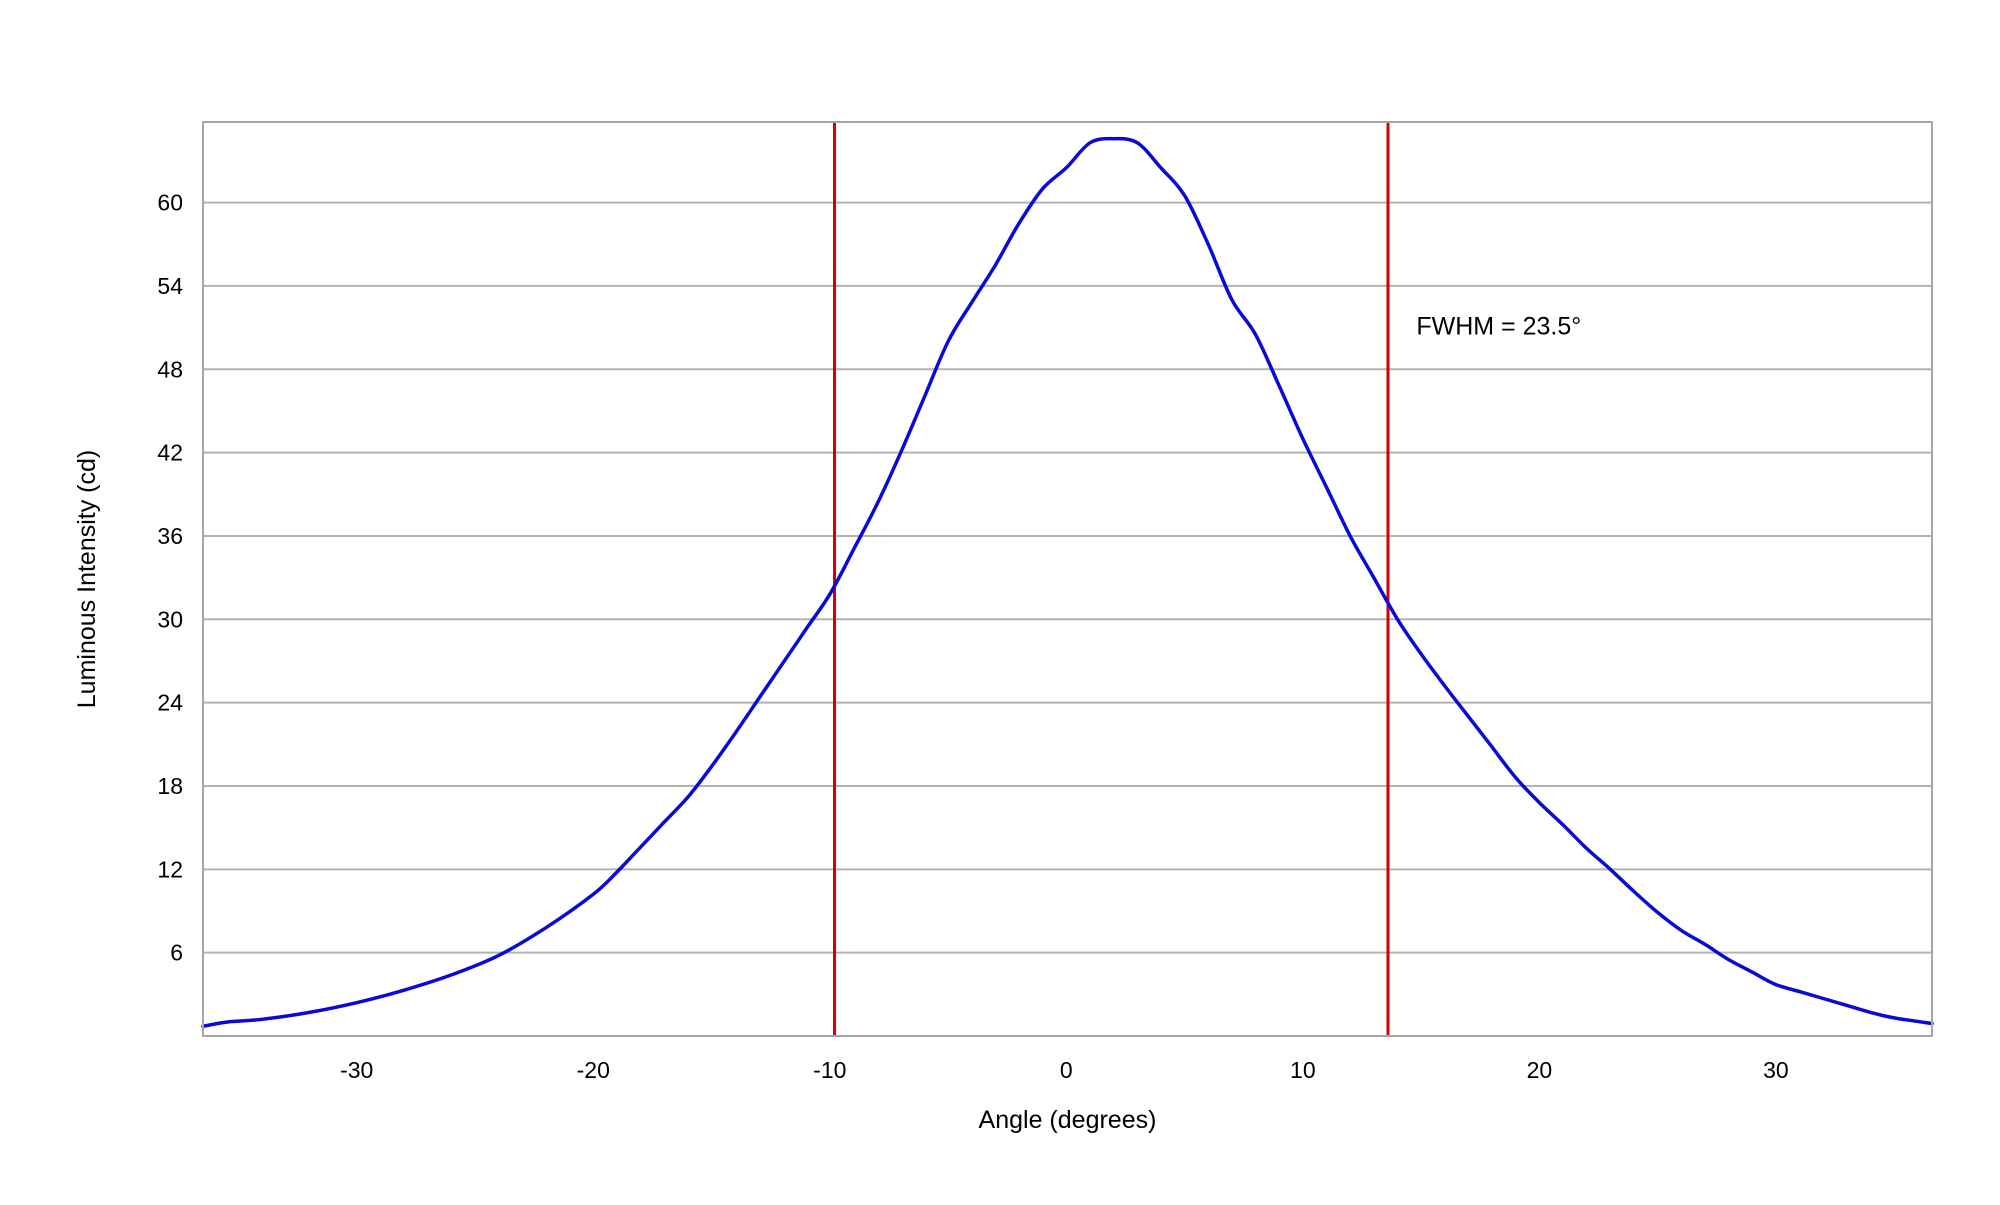 Image resolution: width=2000 pixels, height=1205 pixels. What do you see at coordinates (170, 453) in the screenshot?
I see `y-tick-label: 42` at bounding box center [170, 453].